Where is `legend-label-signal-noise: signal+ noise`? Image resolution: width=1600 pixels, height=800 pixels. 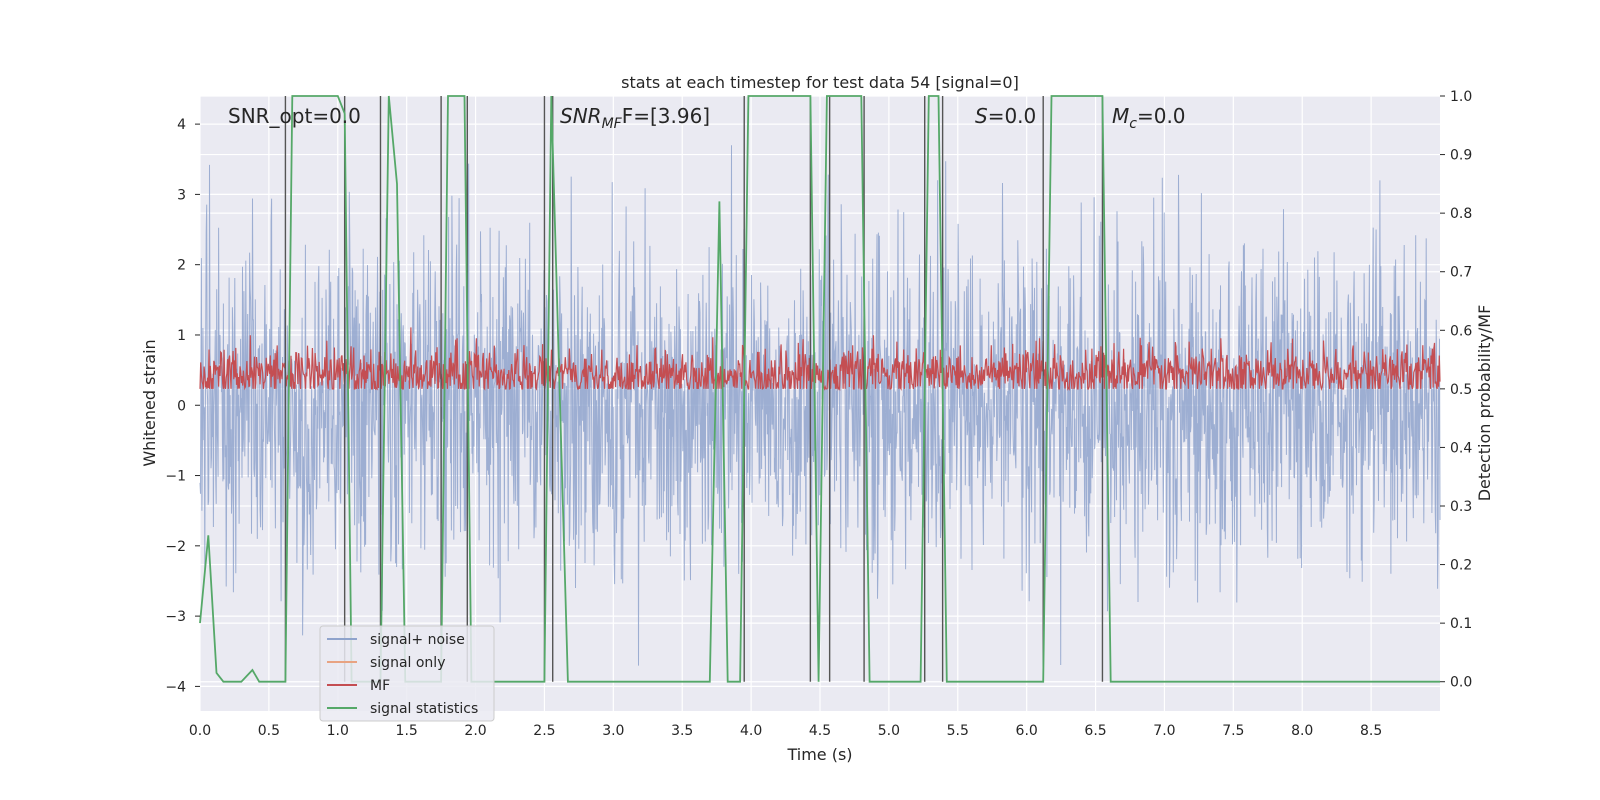
legend-label-signal-noise: signal+ noise is located at coordinates (417, 640).